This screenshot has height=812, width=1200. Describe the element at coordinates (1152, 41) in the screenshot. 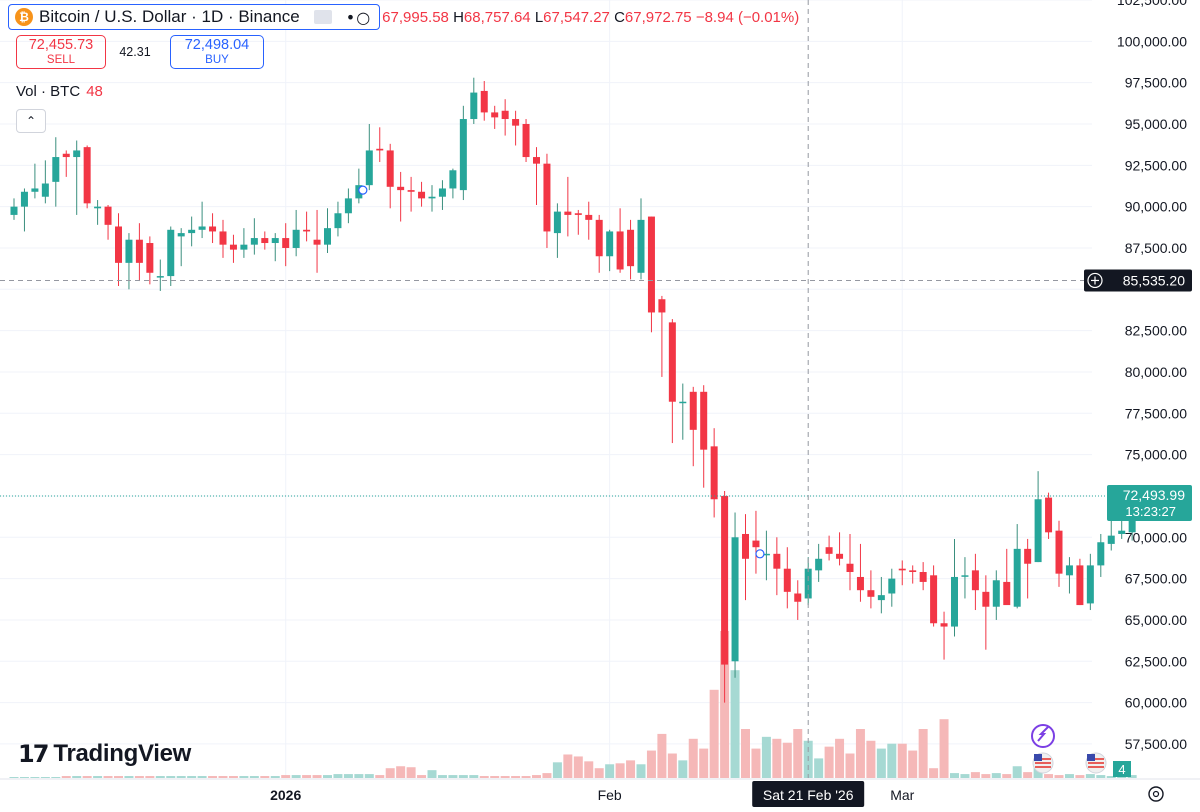

I see `price-tick-label: 100,000.00` at that location.